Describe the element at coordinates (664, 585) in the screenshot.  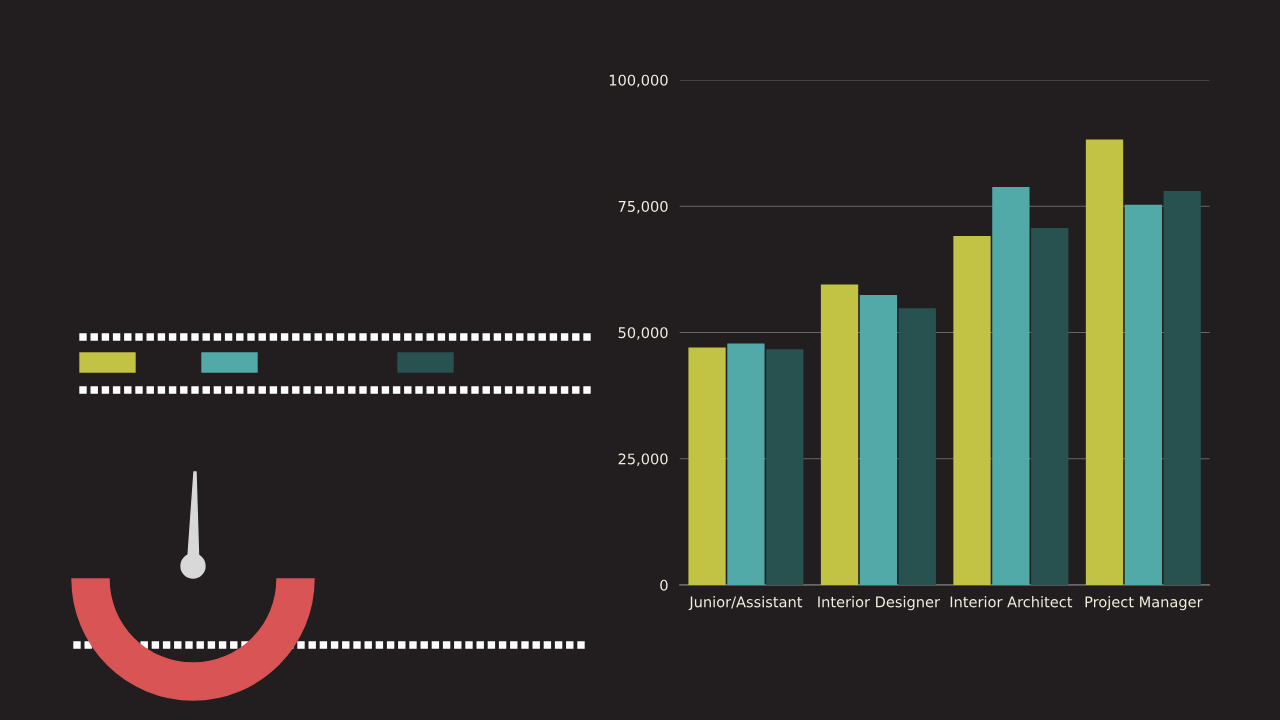
I see `y-tick-label: 0` at that location.